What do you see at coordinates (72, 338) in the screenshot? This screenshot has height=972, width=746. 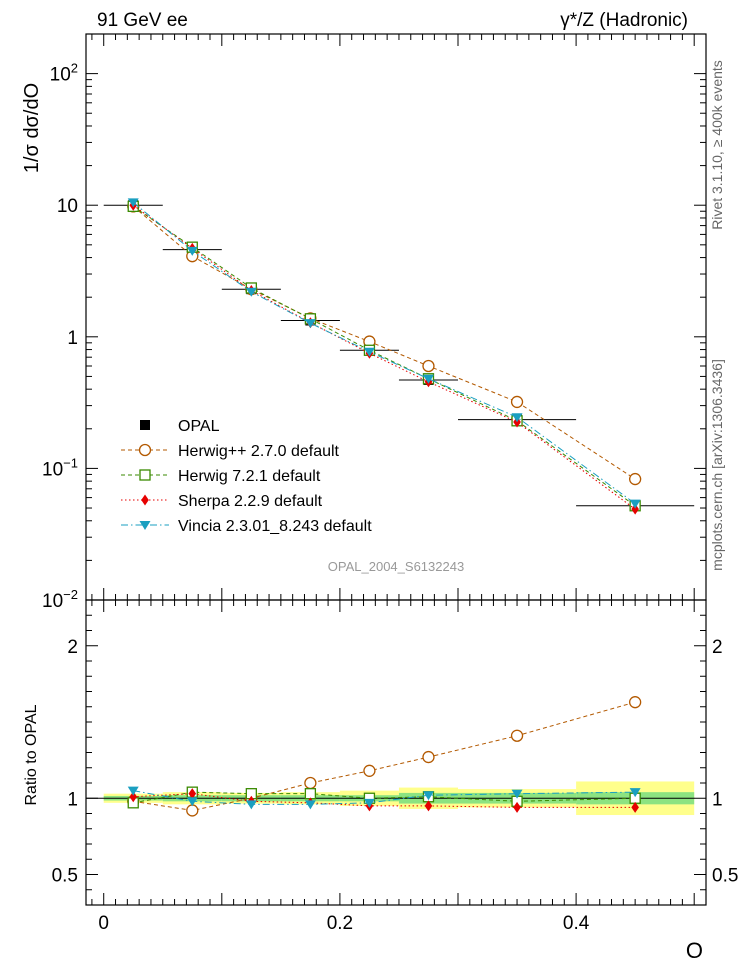 I see `y-tick-label: 1` at bounding box center [72, 338].